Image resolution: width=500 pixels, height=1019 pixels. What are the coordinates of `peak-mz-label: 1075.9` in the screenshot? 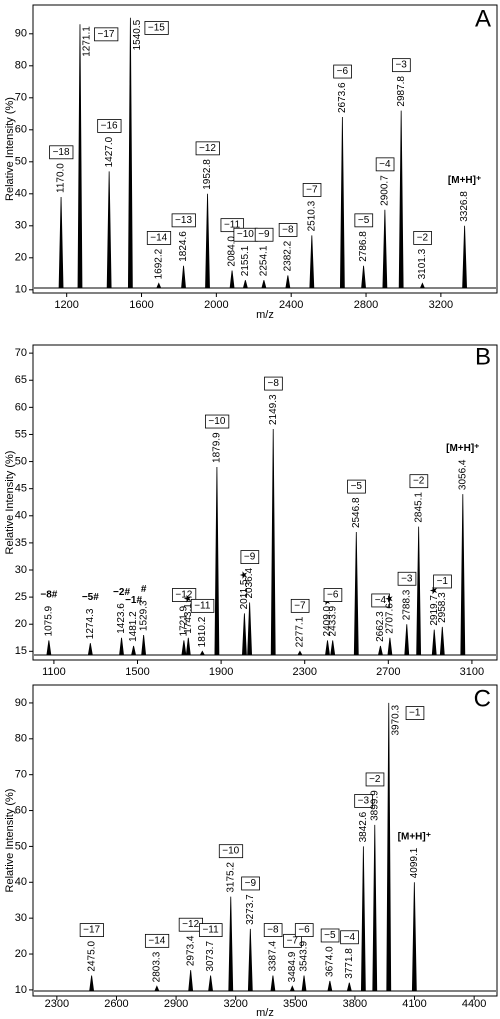 It's located at (49, 620).